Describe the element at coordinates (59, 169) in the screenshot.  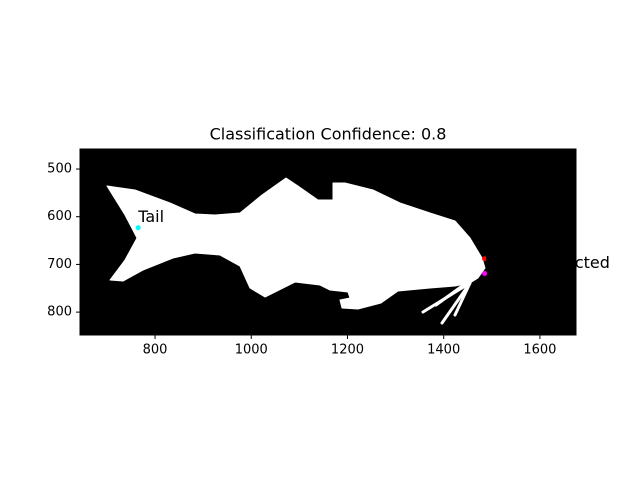
I see `y-tick-label: 500` at that location.